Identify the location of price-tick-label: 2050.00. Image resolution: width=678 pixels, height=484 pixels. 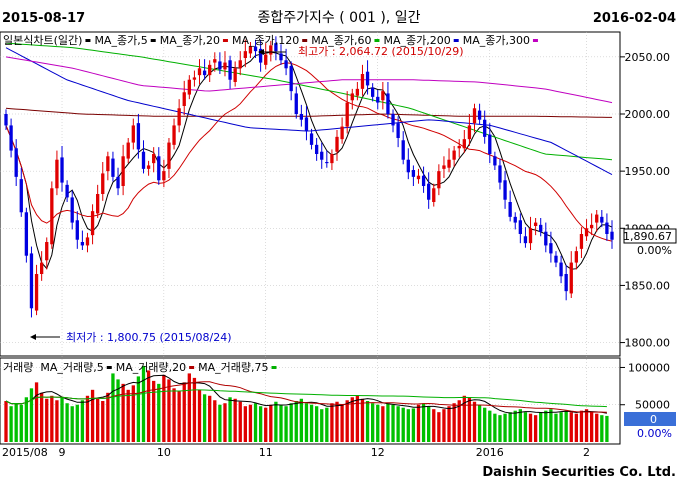
(648, 57).